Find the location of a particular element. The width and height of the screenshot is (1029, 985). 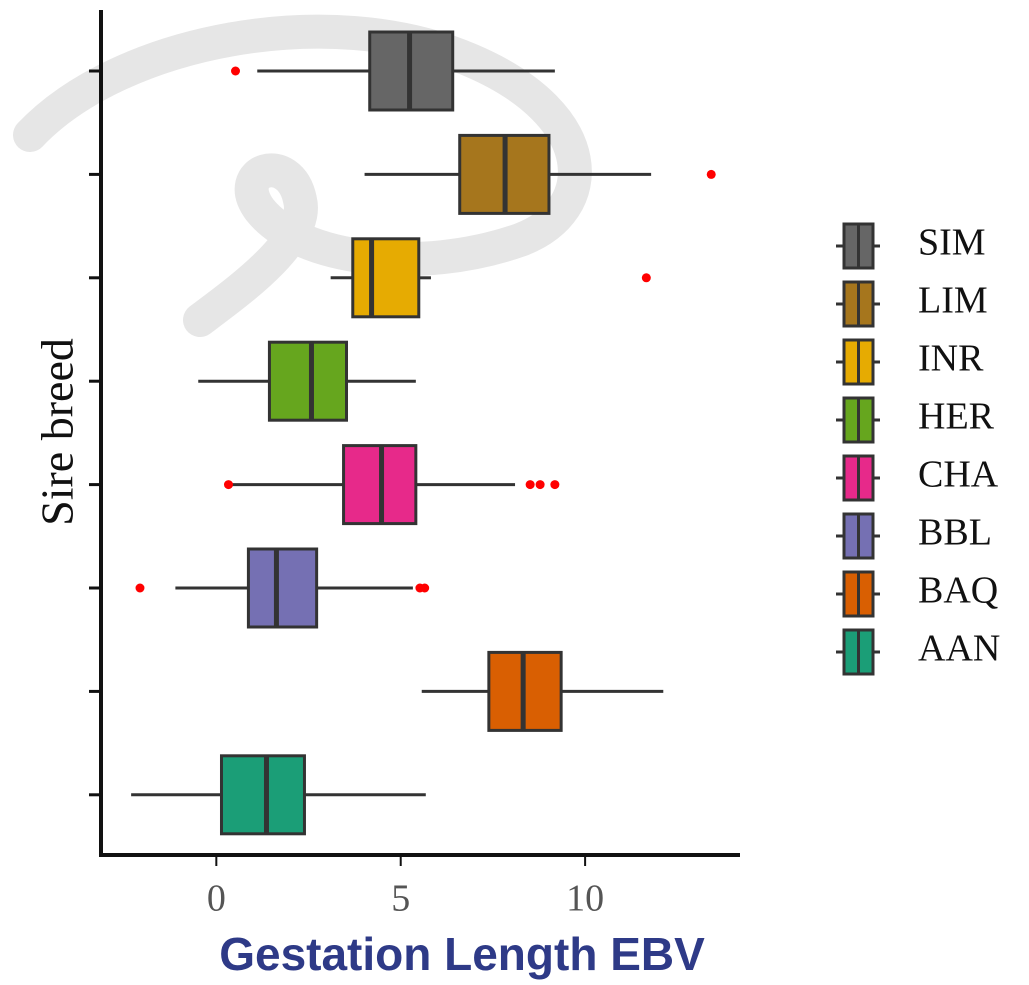

legend-label: AAN is located at coordinates (959, 649).